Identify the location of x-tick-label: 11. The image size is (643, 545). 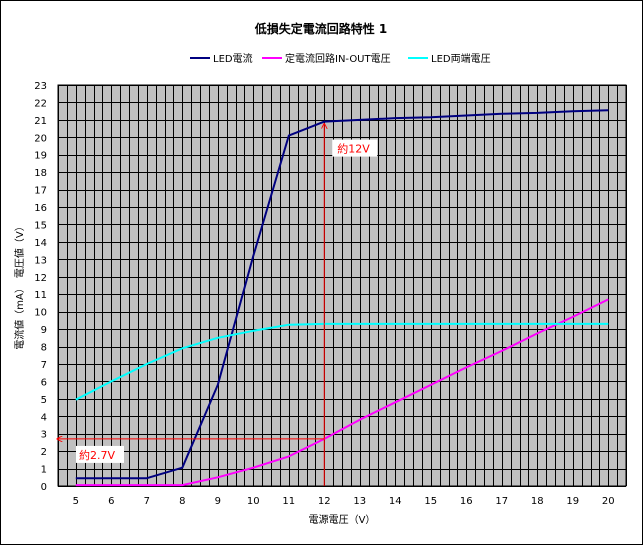
(288, 501).